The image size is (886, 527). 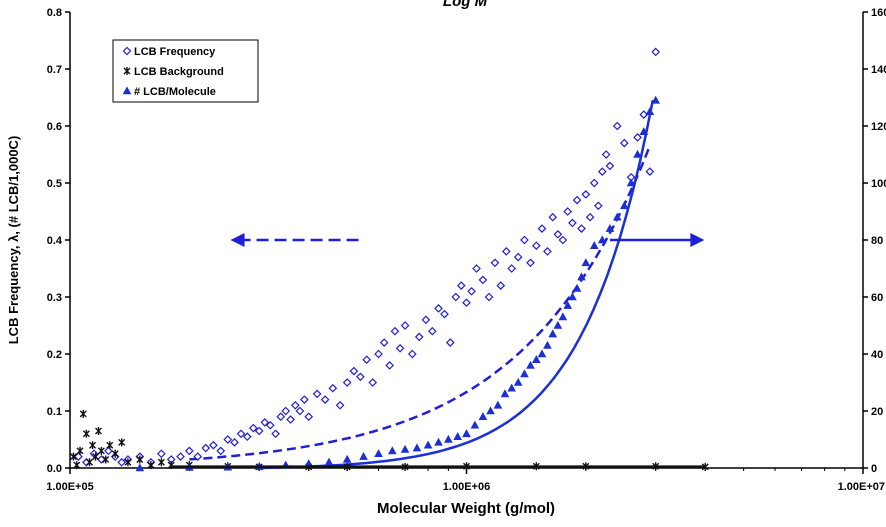 What do you see at coordinates (237, 240) in the screenshot?
I see `arrow-left-head` at bounding box center [237, 240].